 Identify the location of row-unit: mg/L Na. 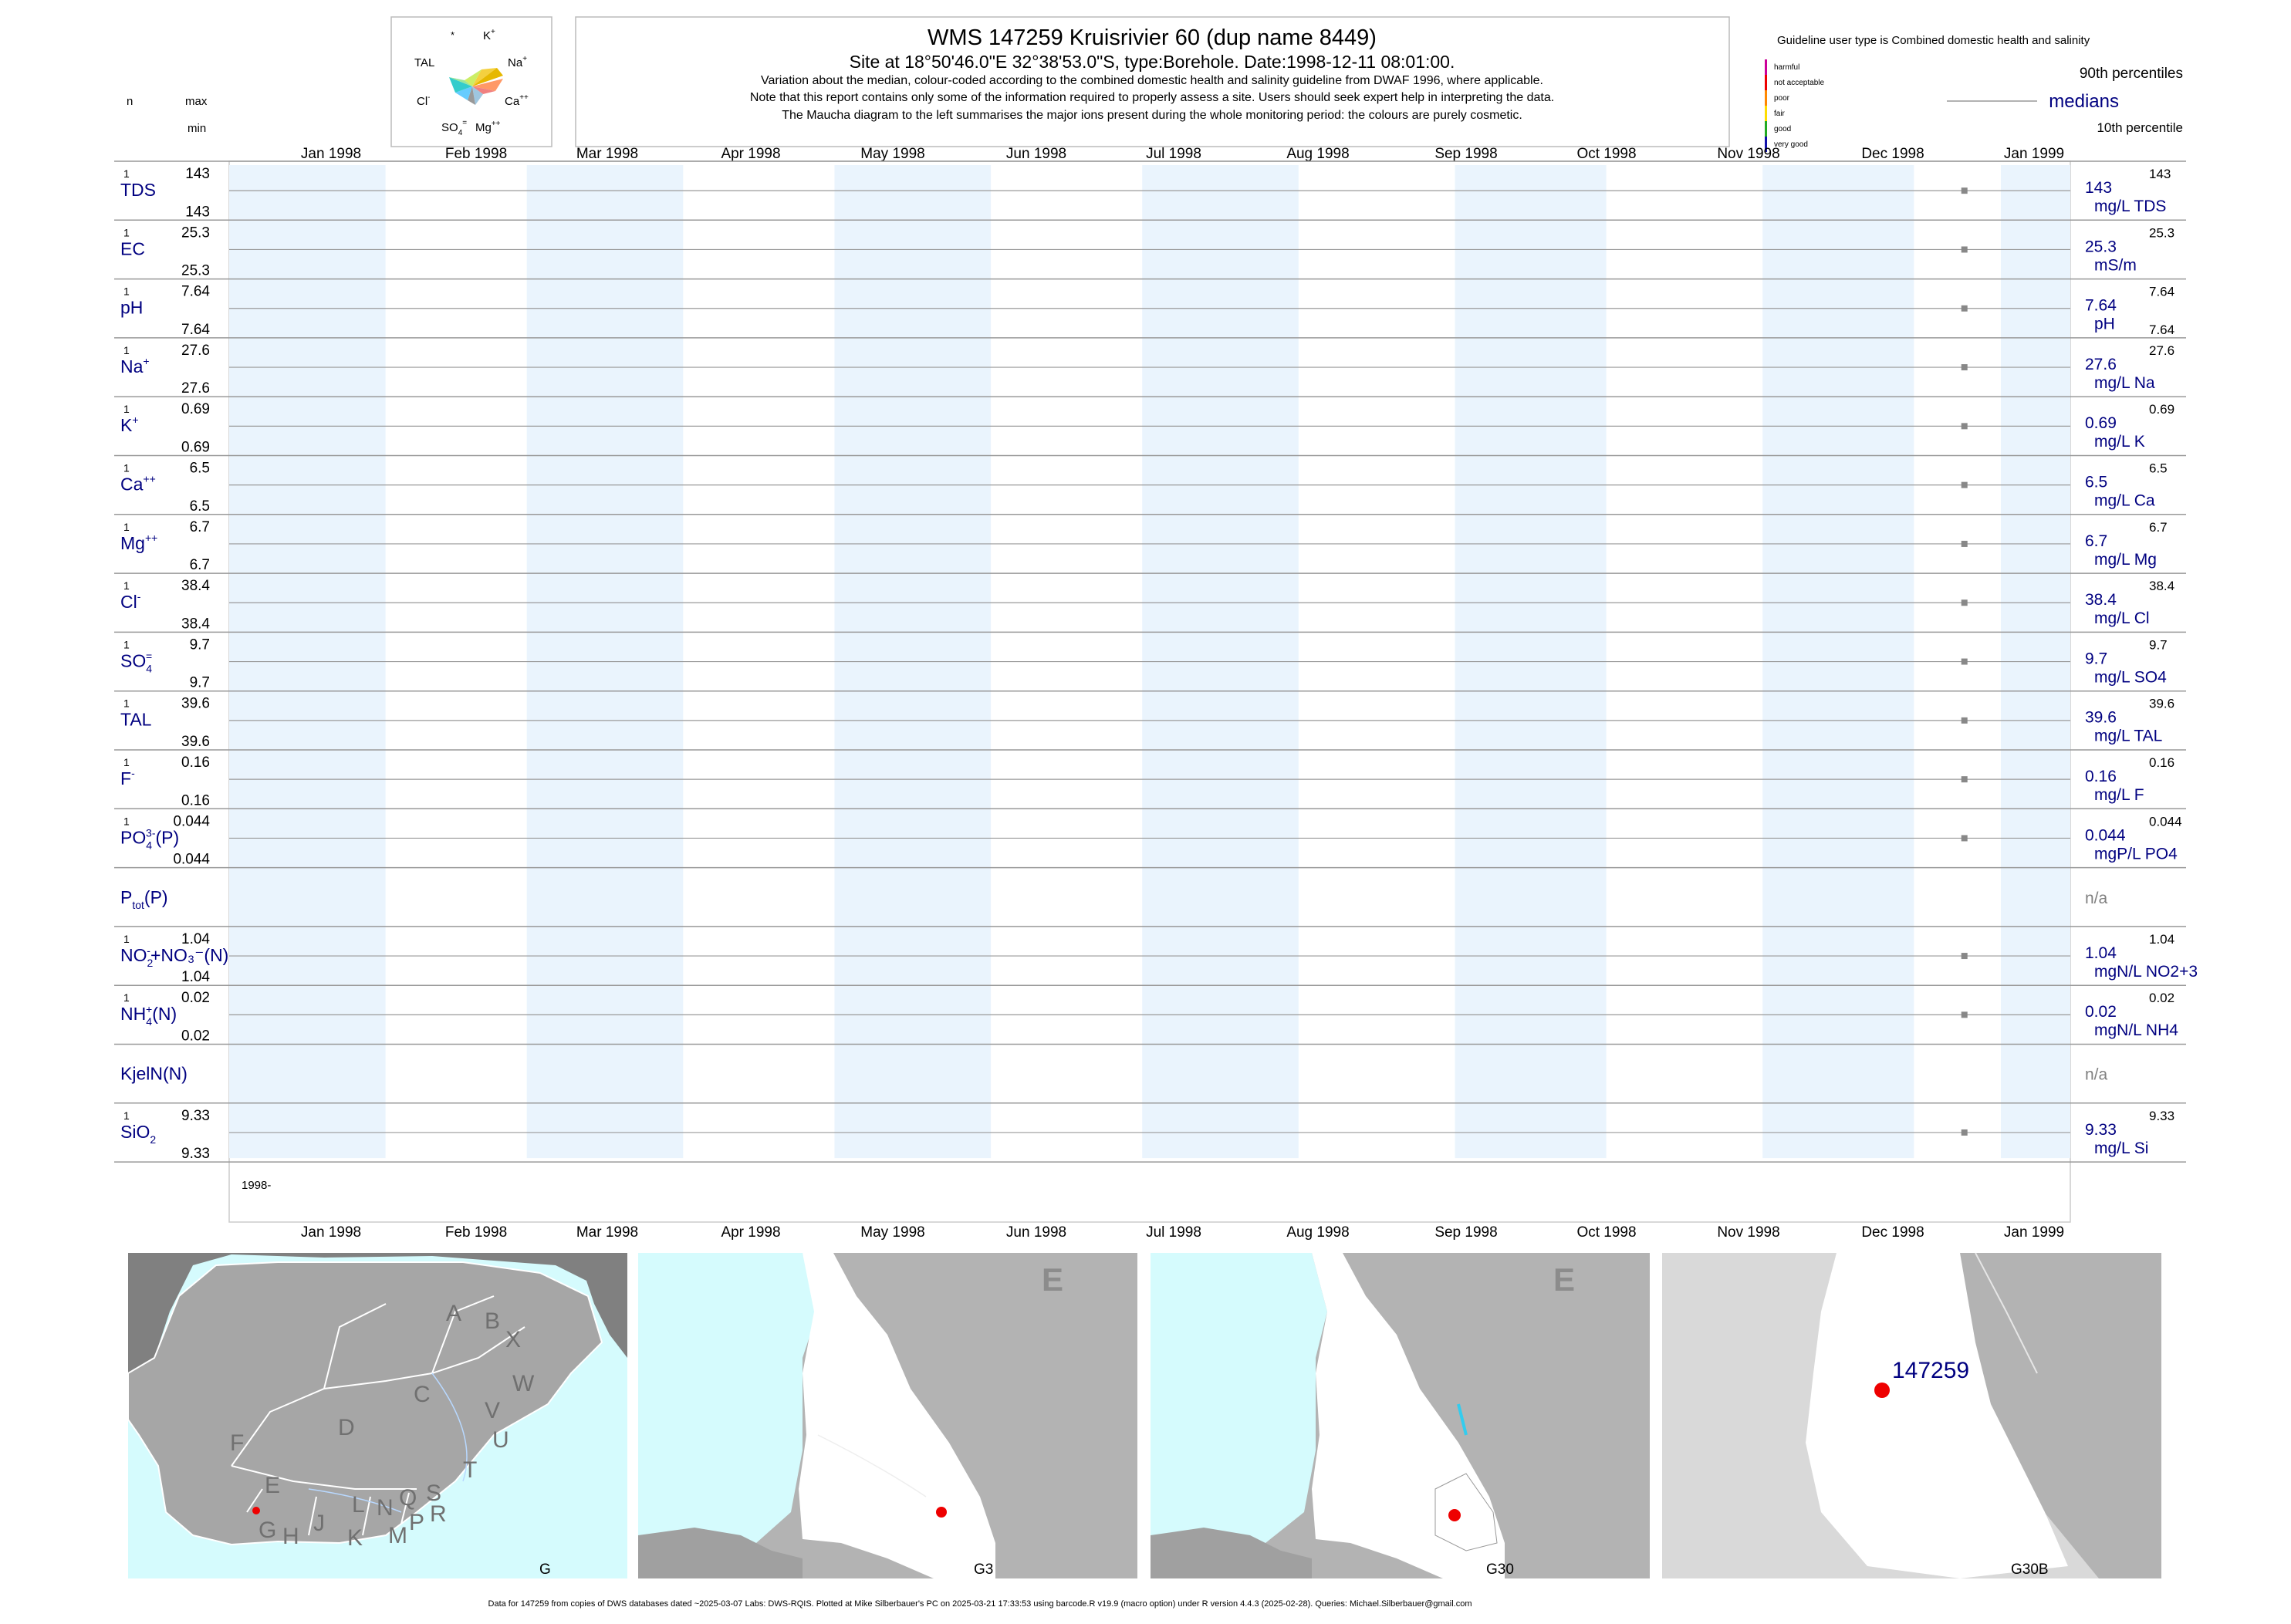
(2124, 383).